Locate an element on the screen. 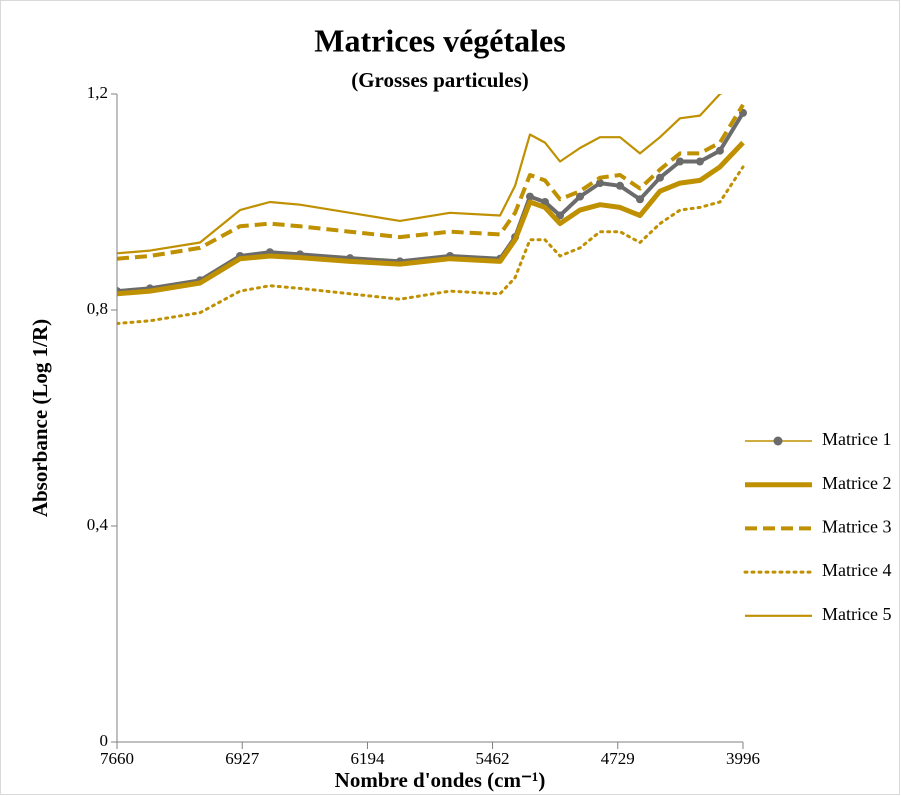 The image size is (901, 796). x-tick-label: 4729 is located at coordinates (618, 758).